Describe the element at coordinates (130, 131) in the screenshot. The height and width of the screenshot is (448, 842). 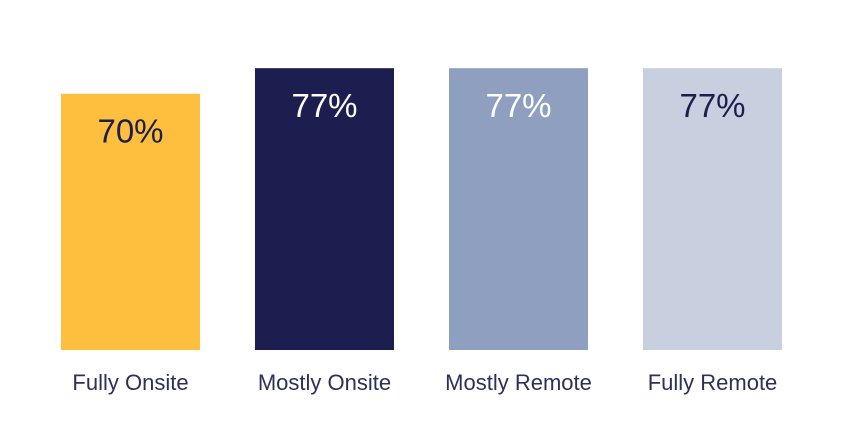
I see `value-label: 70%` at that location.